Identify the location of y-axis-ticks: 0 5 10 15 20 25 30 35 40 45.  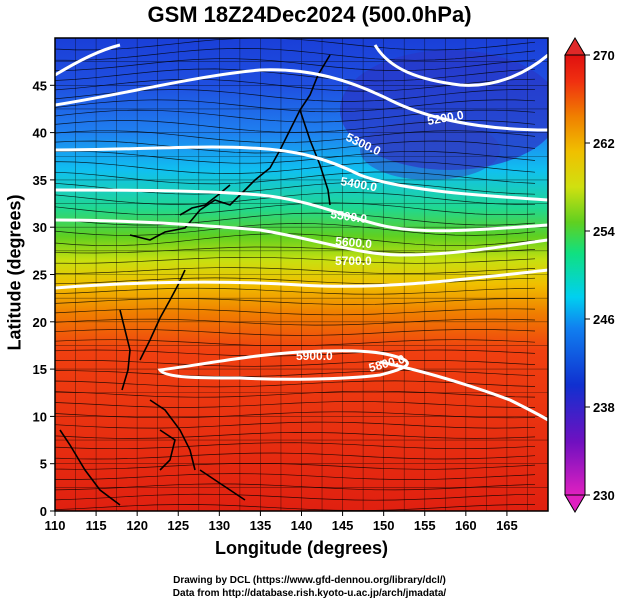
(44, 298).